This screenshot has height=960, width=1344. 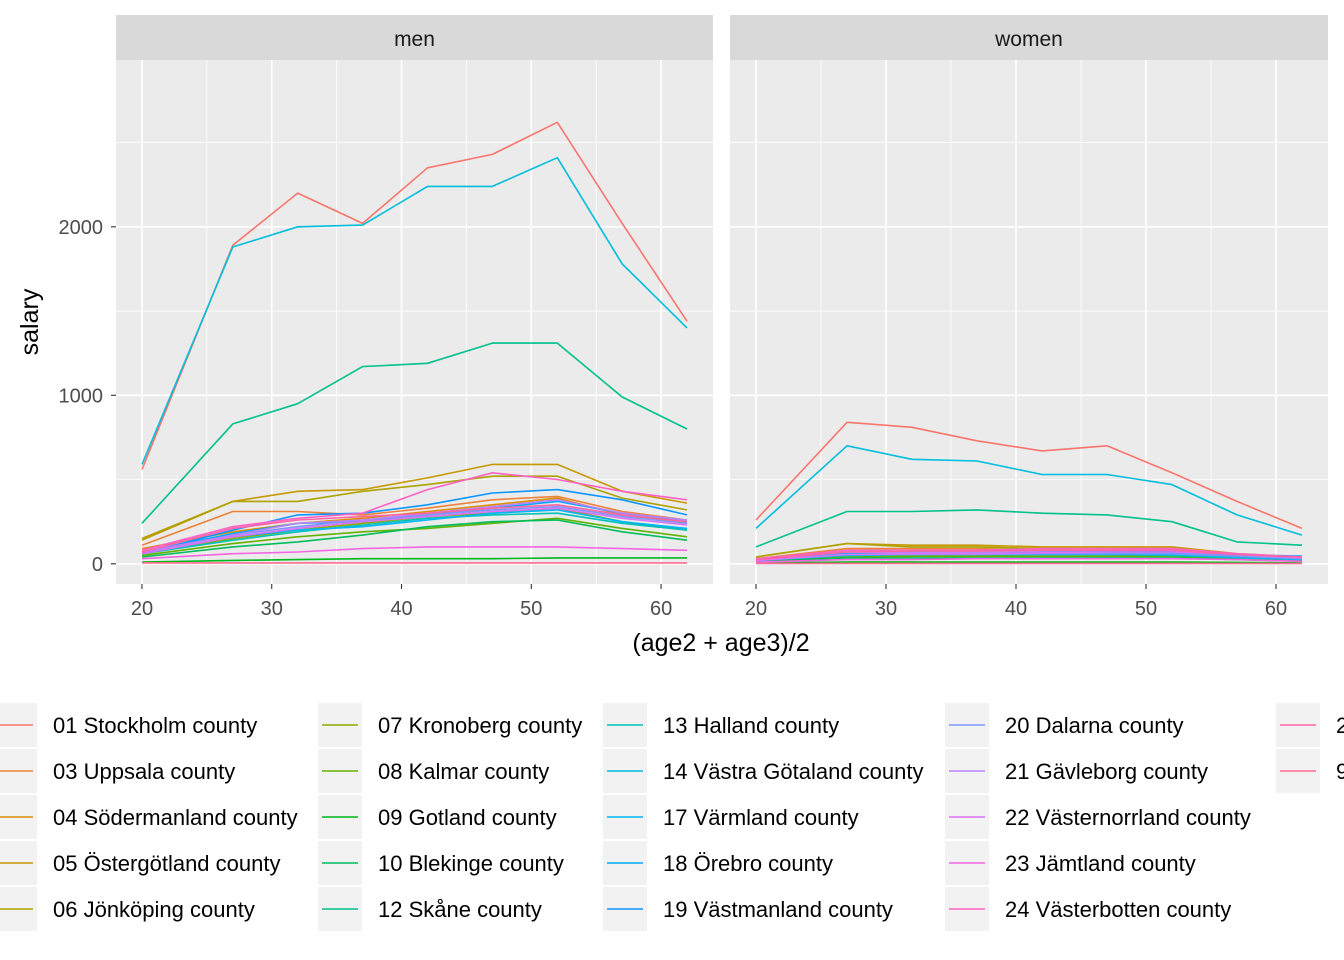 I want to click on legend-item: 01 Stockholm county, so click(x=128, y=725).